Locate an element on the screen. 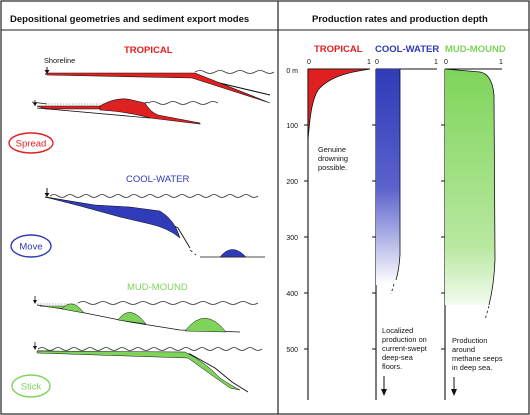 The image size is (530, 415). depth-tick-400: 400 is located at coordinates (292, 294).